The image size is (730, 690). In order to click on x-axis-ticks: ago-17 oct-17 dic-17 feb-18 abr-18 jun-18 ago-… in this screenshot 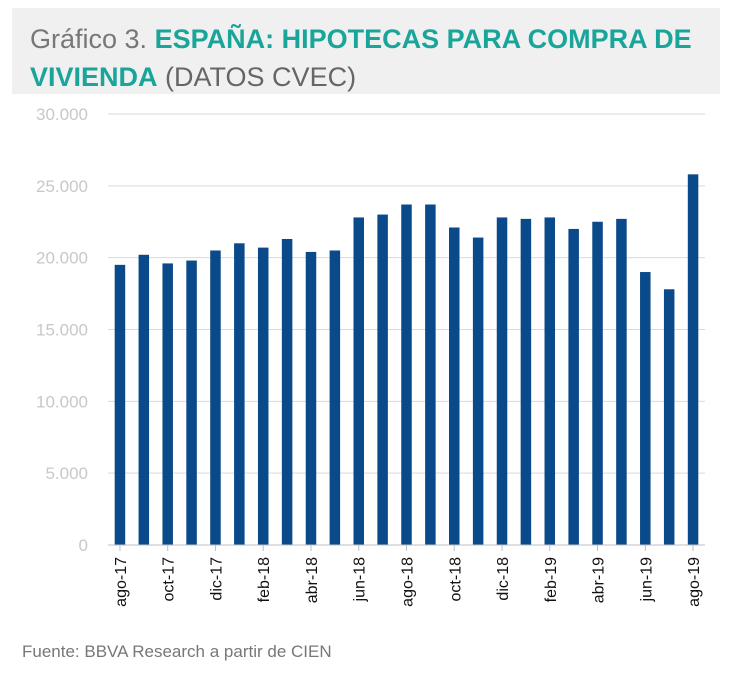, I will do `click(408, 576)`.